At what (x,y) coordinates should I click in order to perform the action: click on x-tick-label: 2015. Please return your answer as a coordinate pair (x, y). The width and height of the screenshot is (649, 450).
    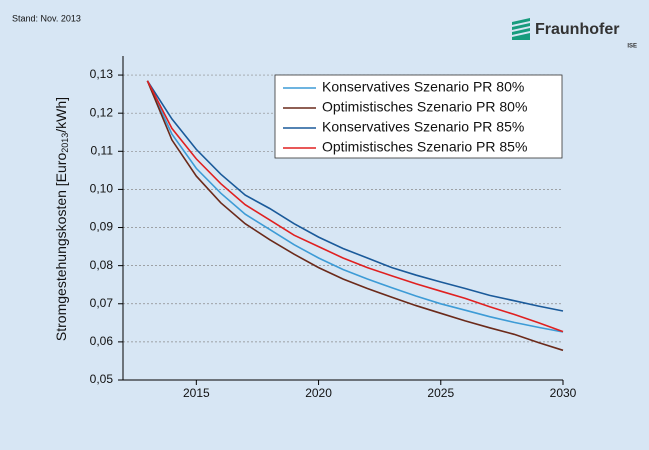
    Looking at the image, I should click on (196, 393).